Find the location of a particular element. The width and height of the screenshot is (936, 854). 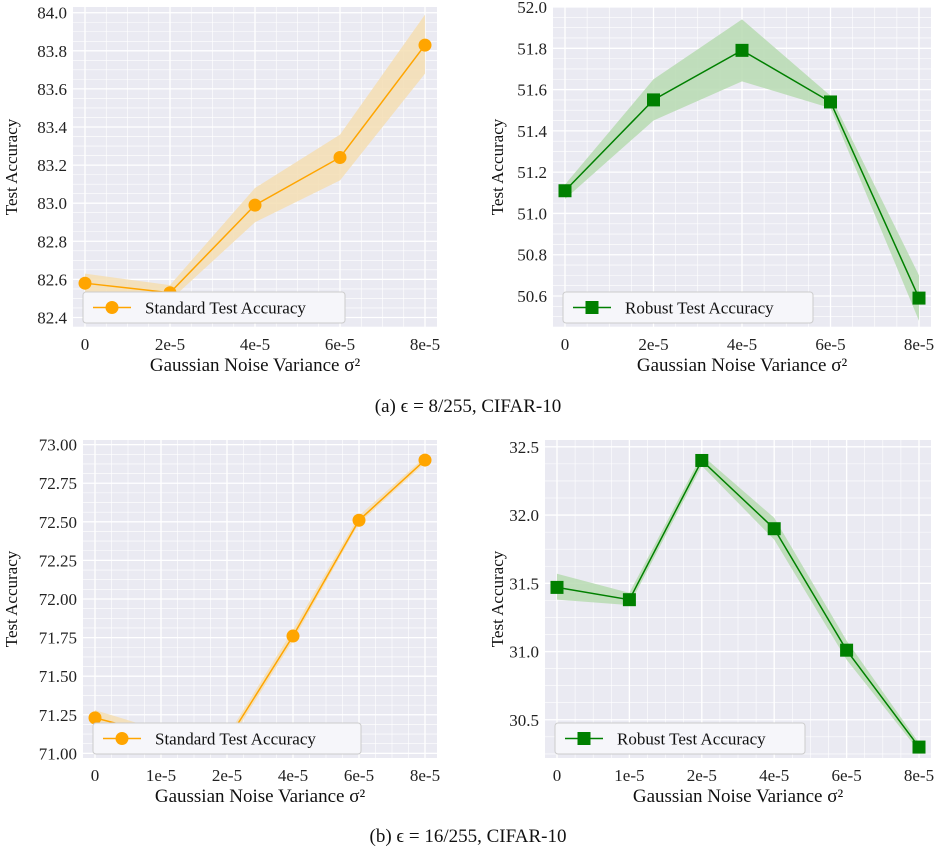

y-tick-label: 50.6 is located at coordinates (532, 296).